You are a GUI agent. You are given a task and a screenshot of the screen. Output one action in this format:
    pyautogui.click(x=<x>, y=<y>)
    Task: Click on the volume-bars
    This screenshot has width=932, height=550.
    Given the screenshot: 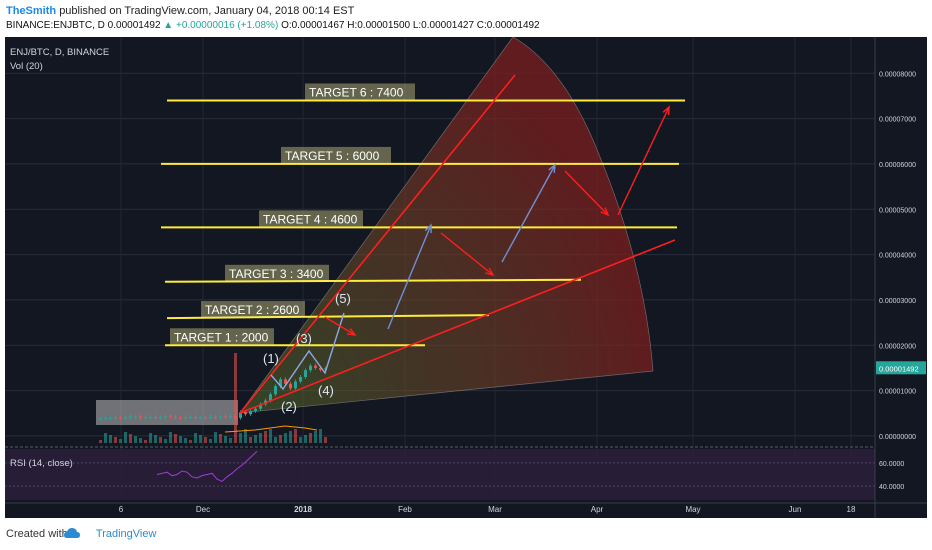 What is the action you would take?
    pyautogui.click(x=213, y=398)
    